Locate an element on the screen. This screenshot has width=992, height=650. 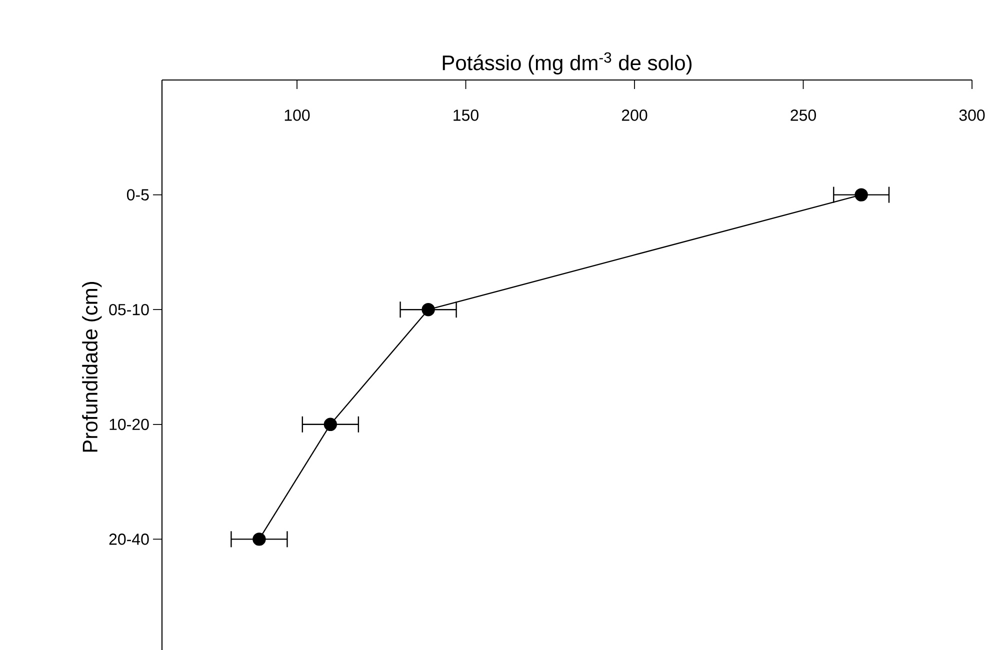
x-tick-label: 100 is located at coordinates (297, 115).